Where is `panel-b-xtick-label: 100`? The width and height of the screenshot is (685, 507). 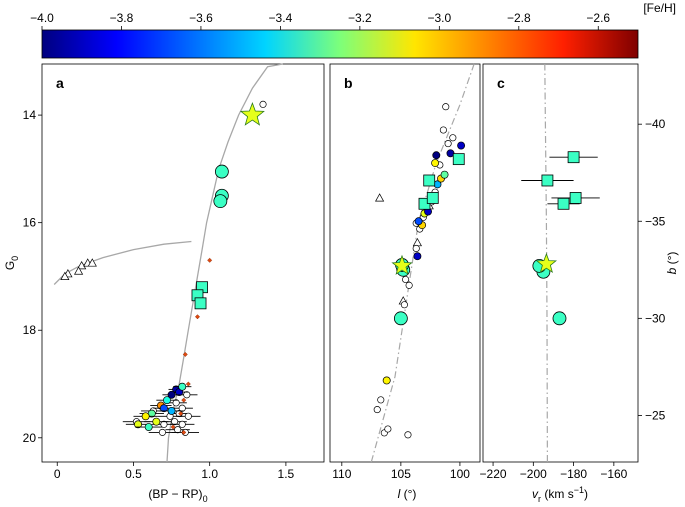
panel-b-xtick-label: 100 is located at coordinates (460, 474).